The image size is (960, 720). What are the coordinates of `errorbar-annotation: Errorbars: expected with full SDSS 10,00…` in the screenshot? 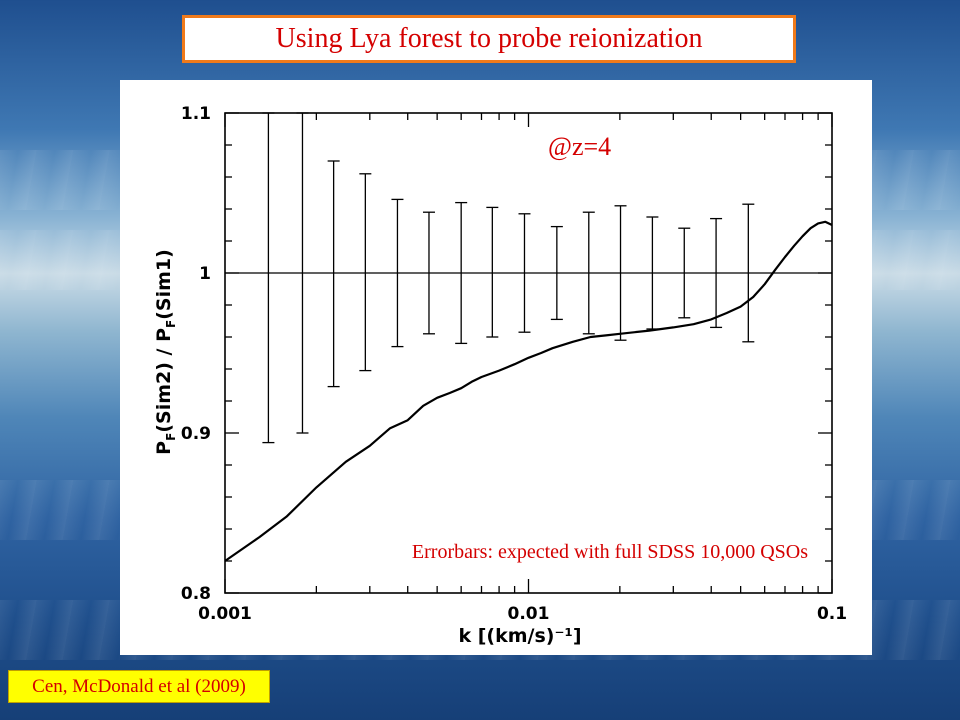 It's located at (610, 552).